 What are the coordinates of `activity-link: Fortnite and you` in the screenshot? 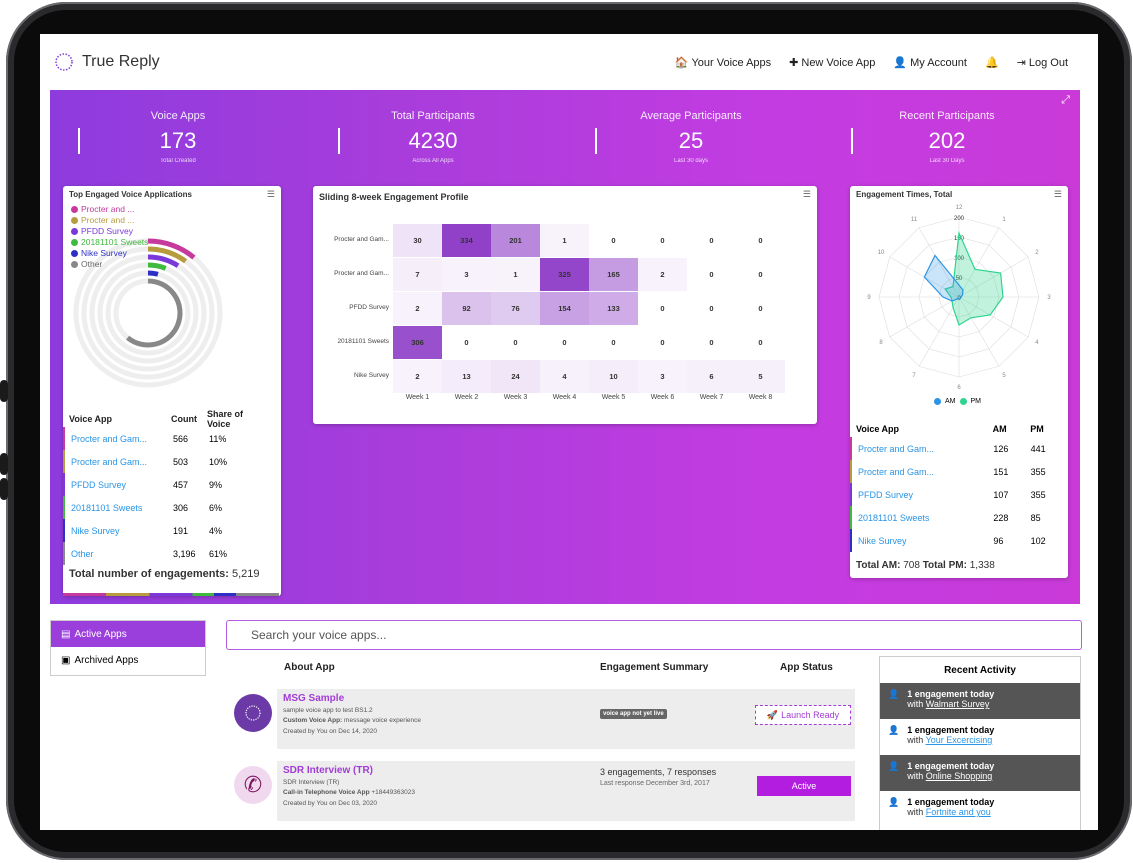 It's located at (958, 812).